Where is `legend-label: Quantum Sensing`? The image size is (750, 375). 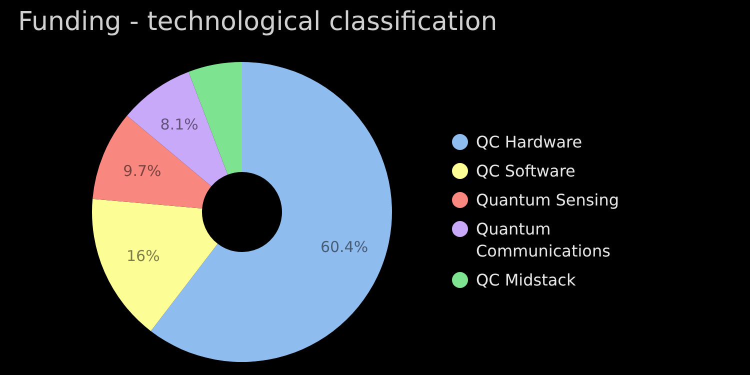
legend-label: Quantum Sensing is located at coordinates (547, 200).